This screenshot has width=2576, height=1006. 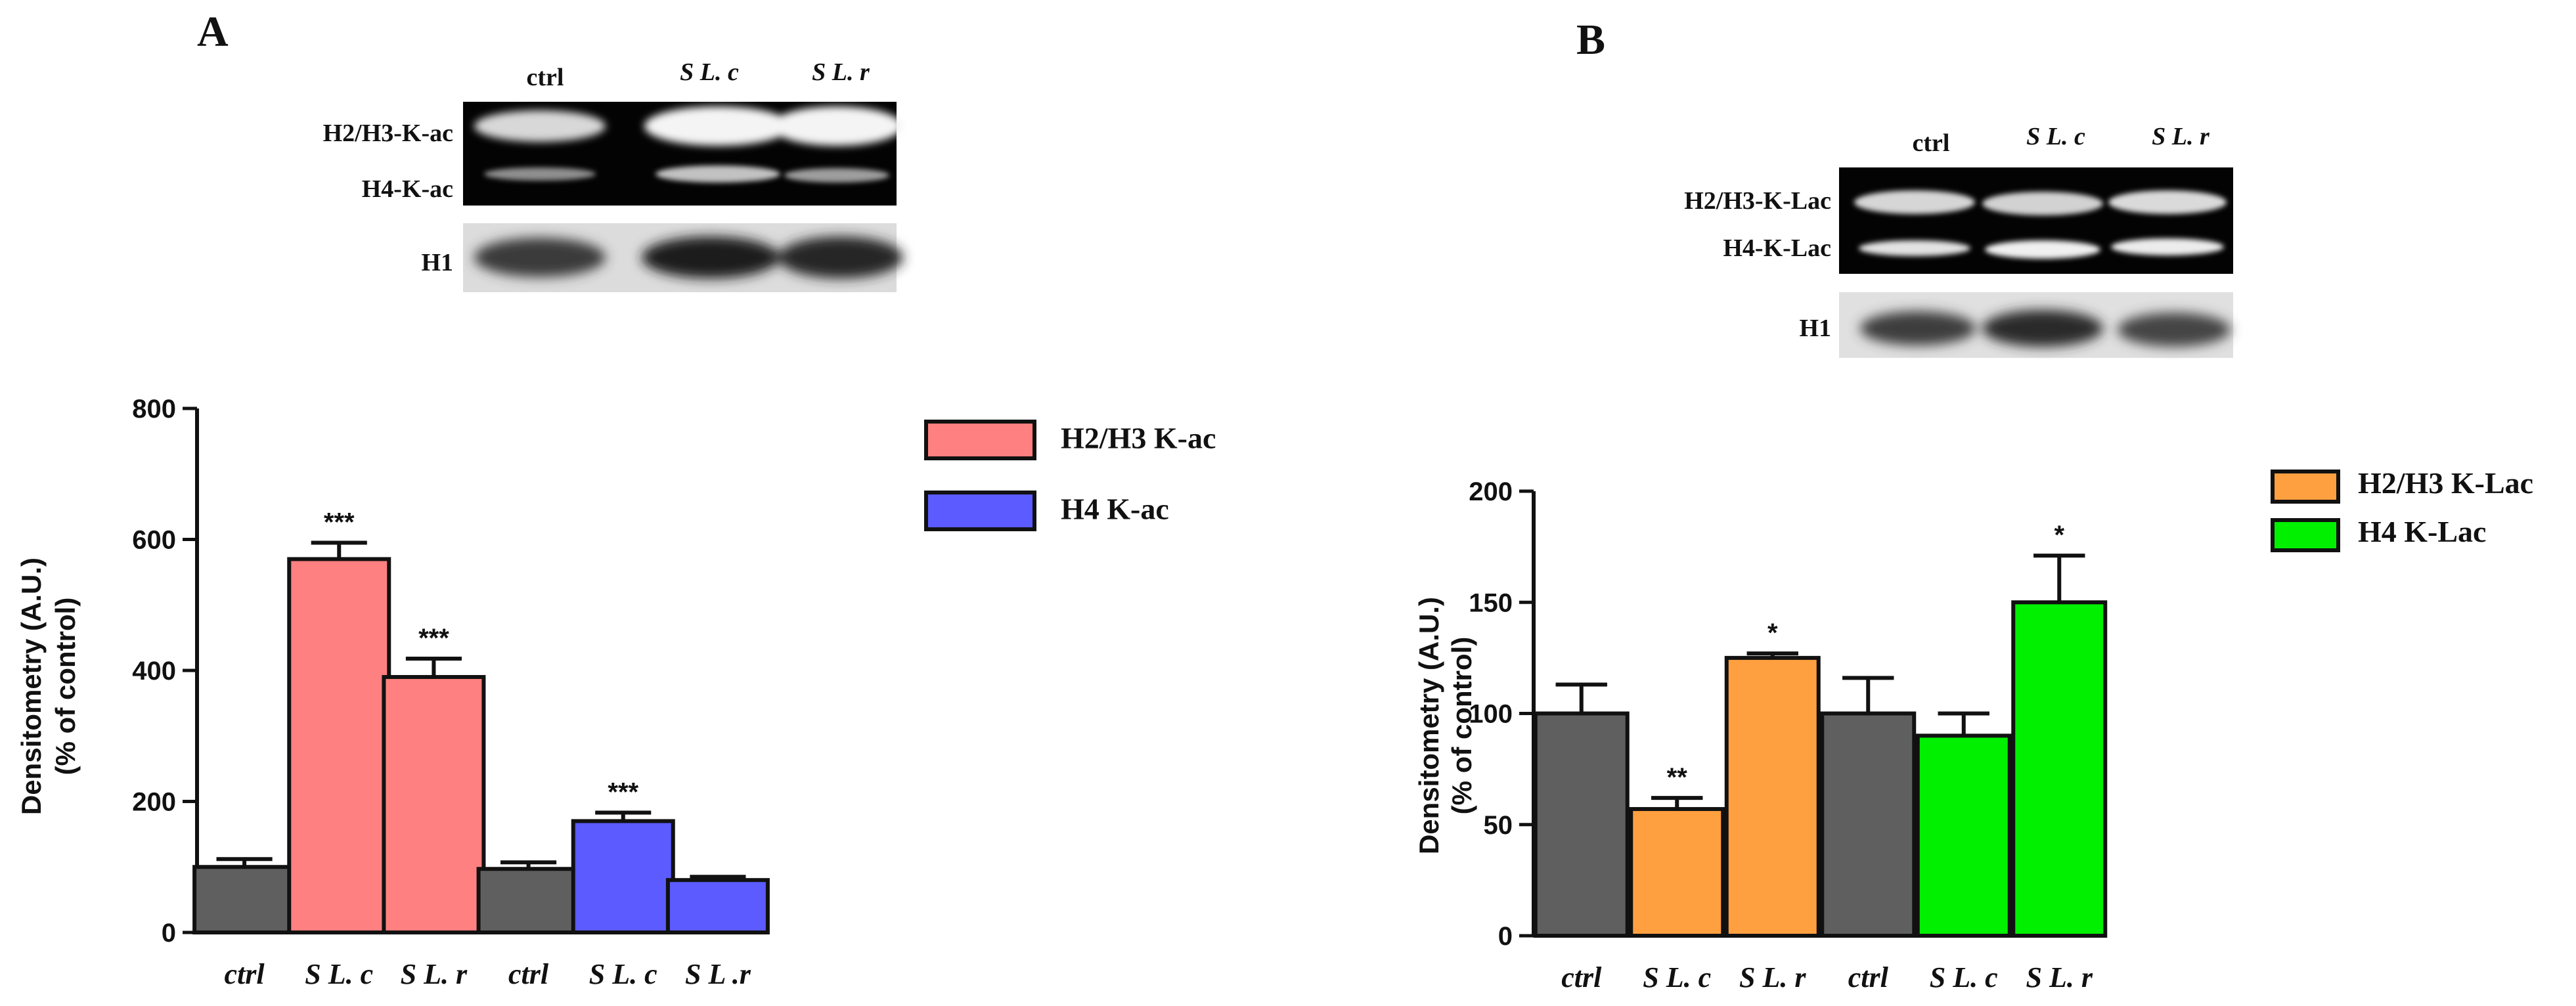 What do you see at coordinates (154, 540) in the screenshot?
I see `chart-a-y-tick-label: 600` at bounding box center [154, 540].